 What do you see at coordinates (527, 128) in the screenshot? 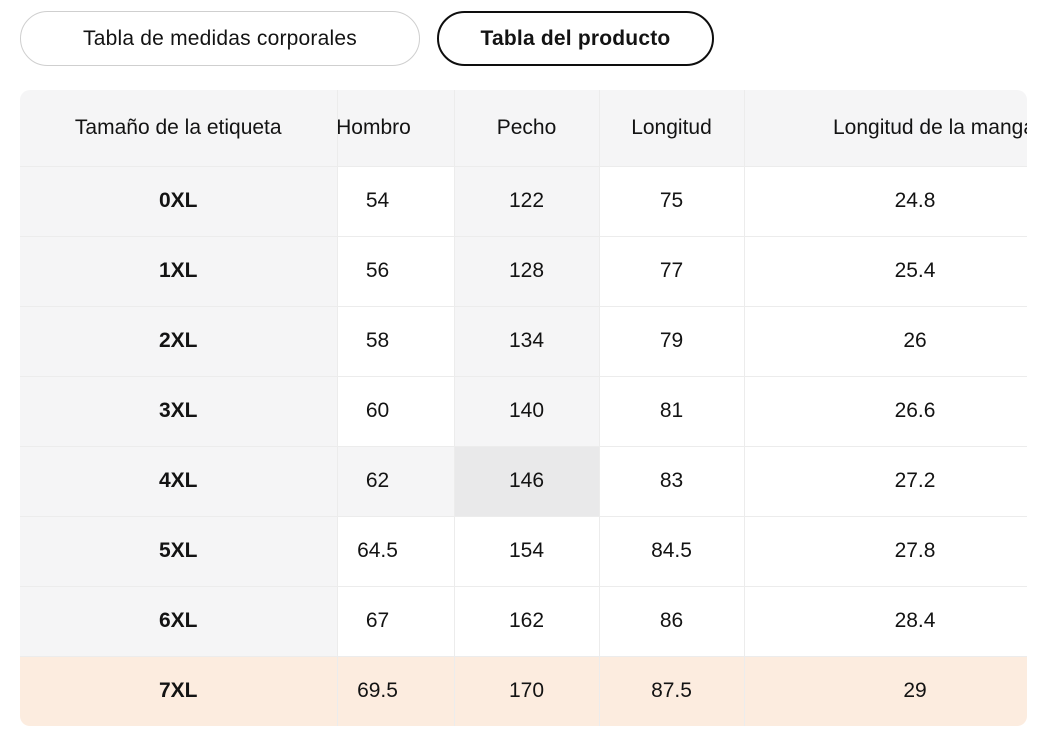
I see `column-header-chest: Pecho` at bounding box center [527, 128].